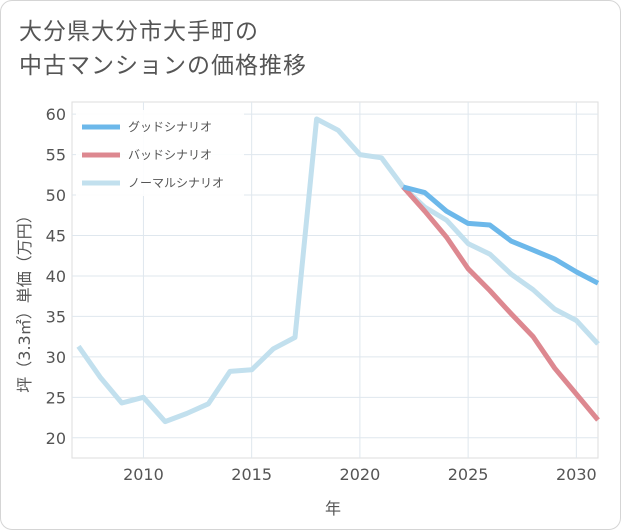  What do you see at coordinates (56, 397) in the screenshot?
I see `y-tick-label: 25` at bounding box center [56, 397].